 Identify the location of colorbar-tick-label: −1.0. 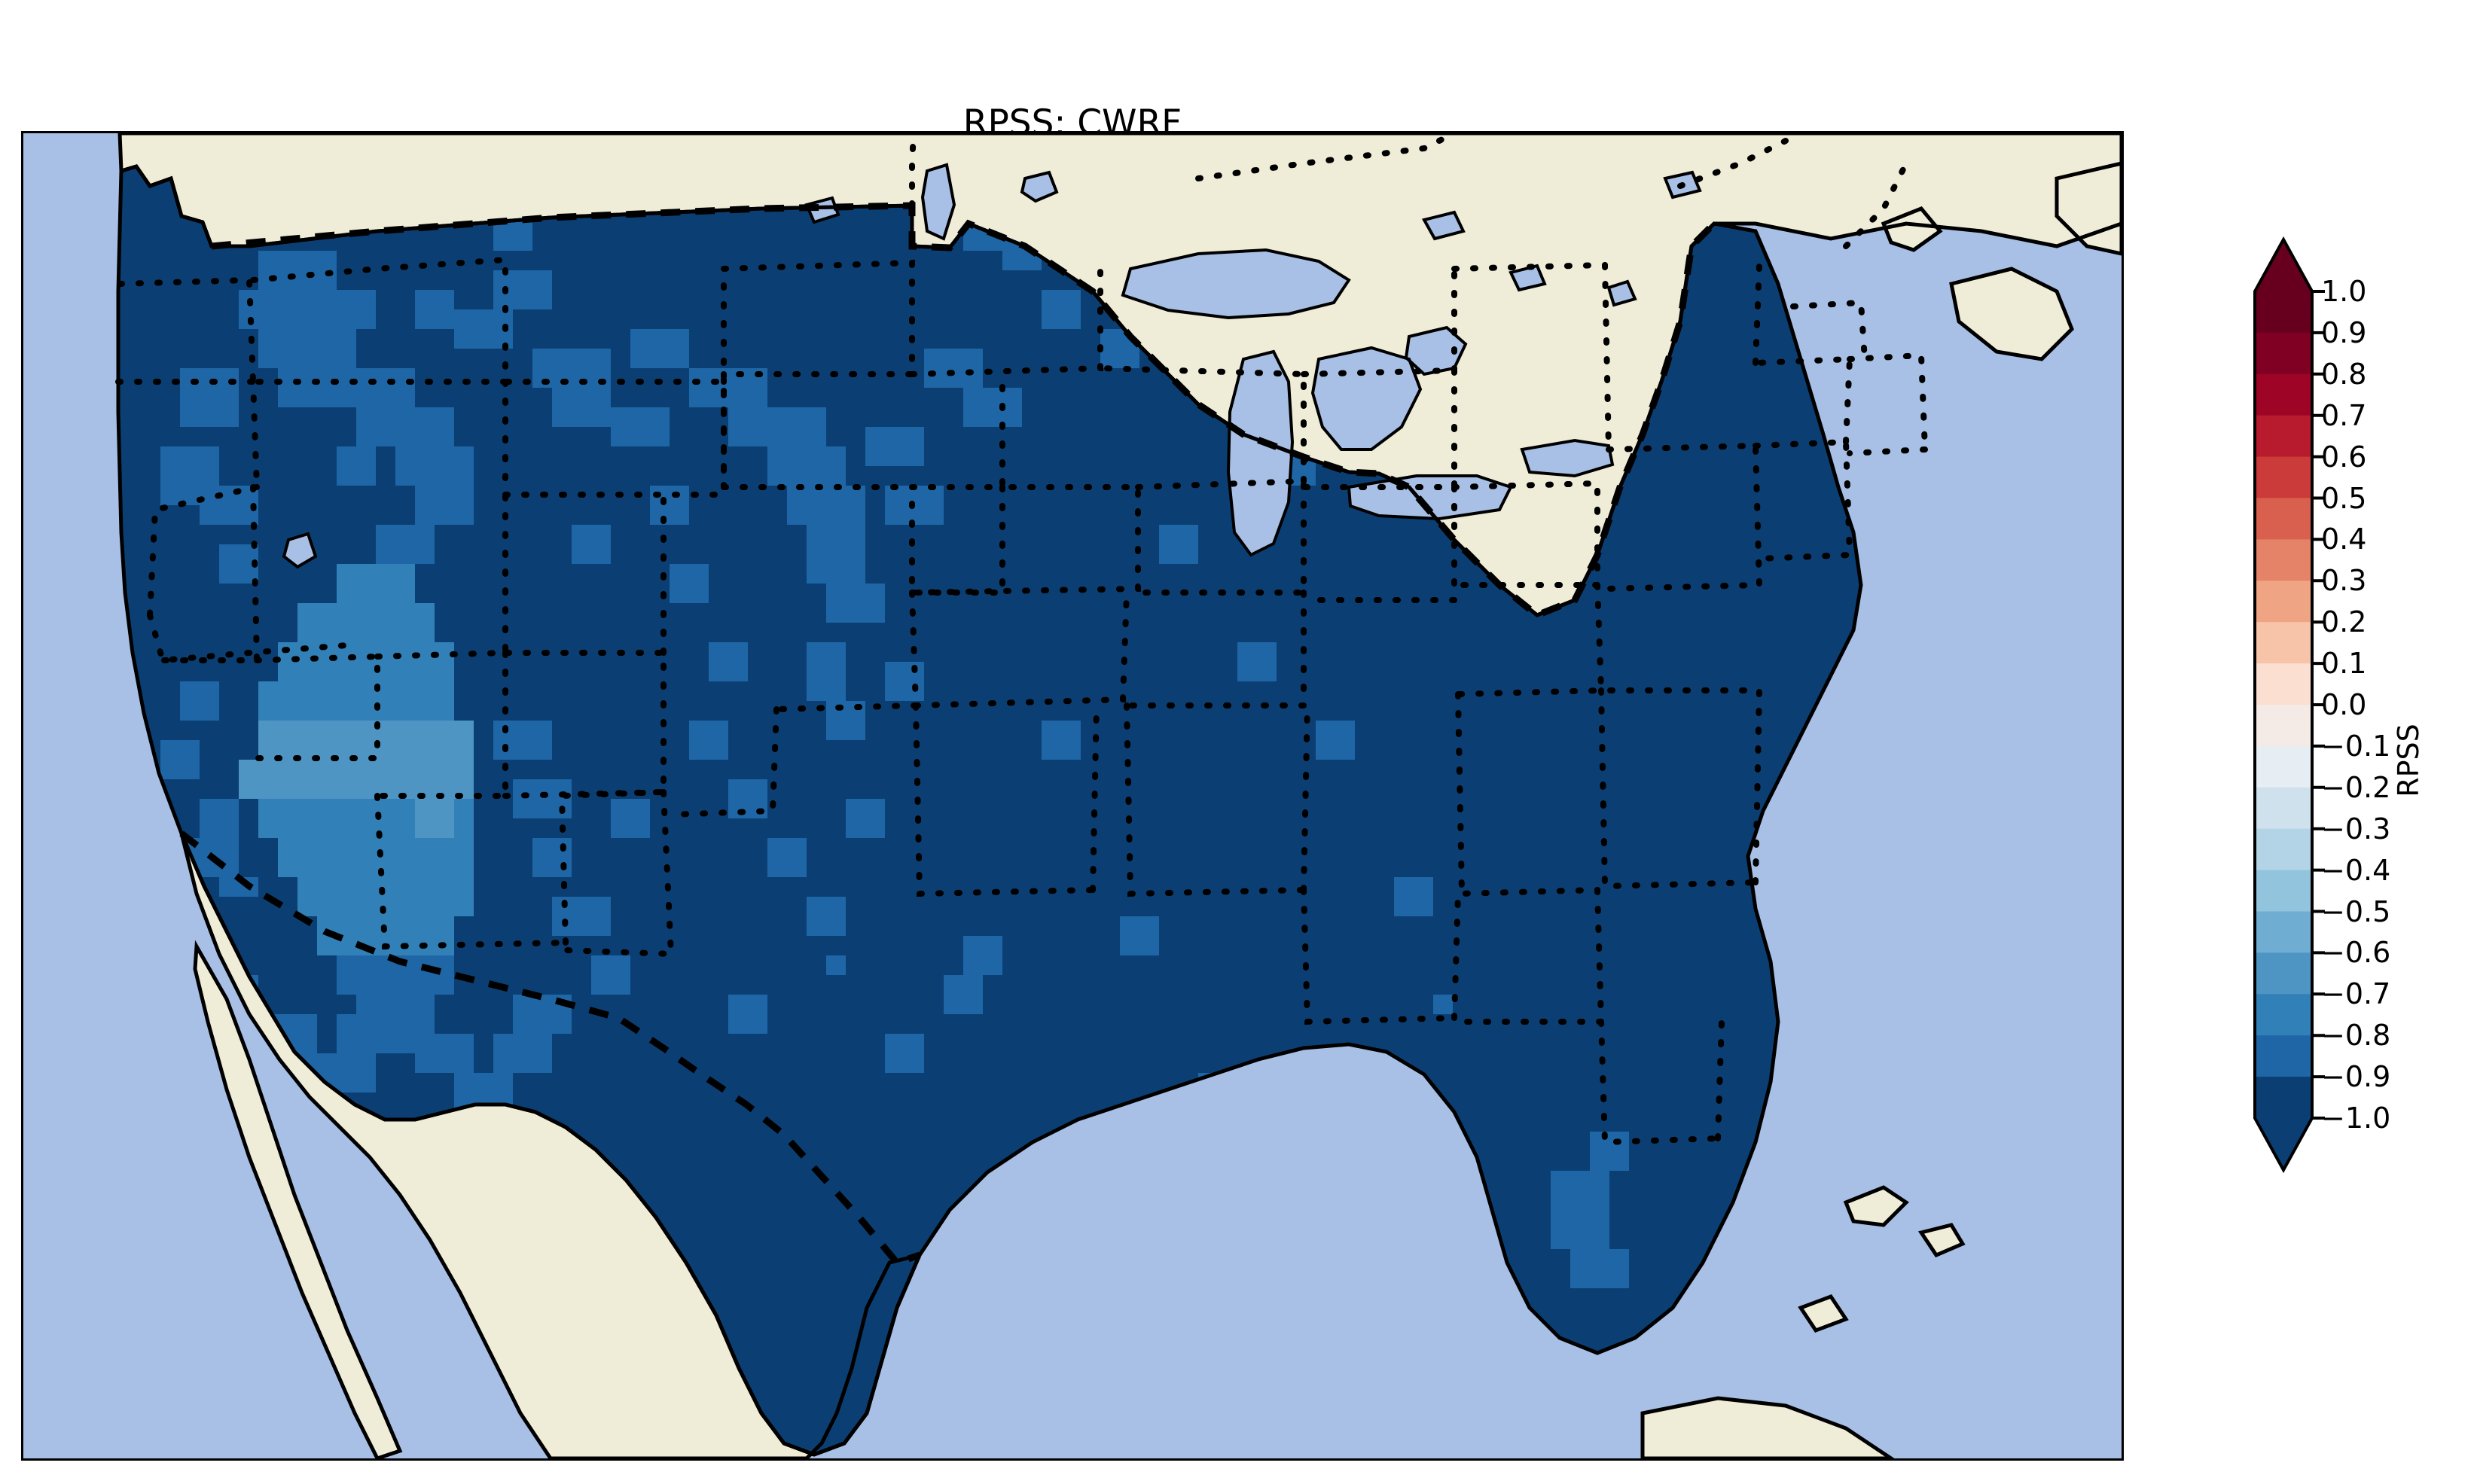
(2356, 1118).